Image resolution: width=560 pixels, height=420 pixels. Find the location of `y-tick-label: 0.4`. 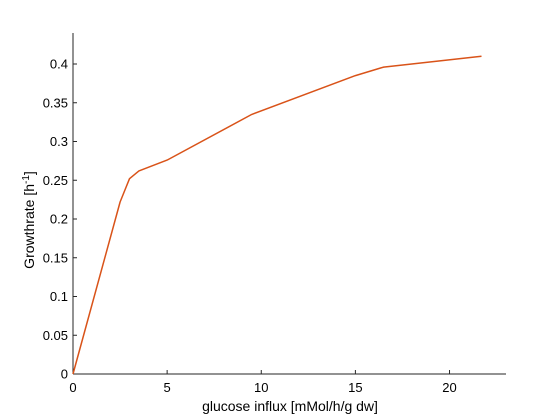

y-tick-label: 0.4 is located at coordinates (59, 64).